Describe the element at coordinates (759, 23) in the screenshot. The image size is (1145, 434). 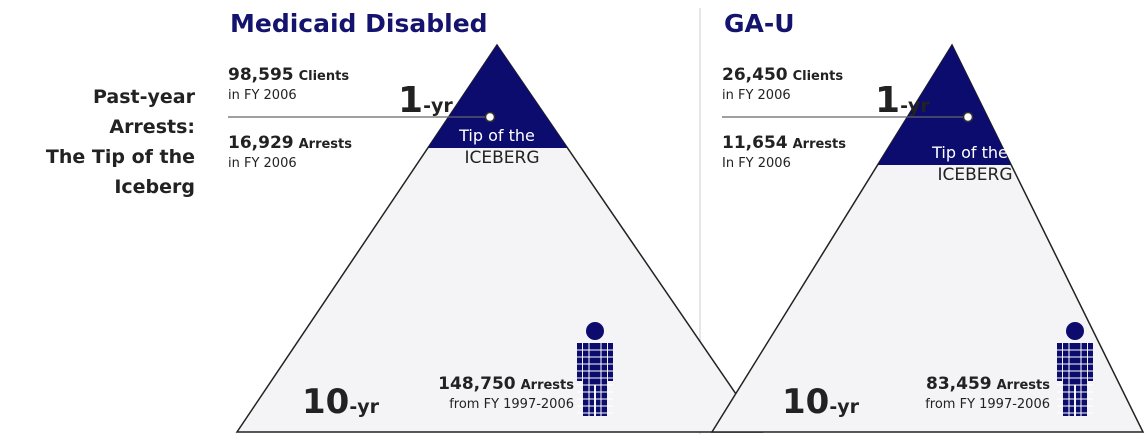
I see `panel-title: GA-U` at that location.